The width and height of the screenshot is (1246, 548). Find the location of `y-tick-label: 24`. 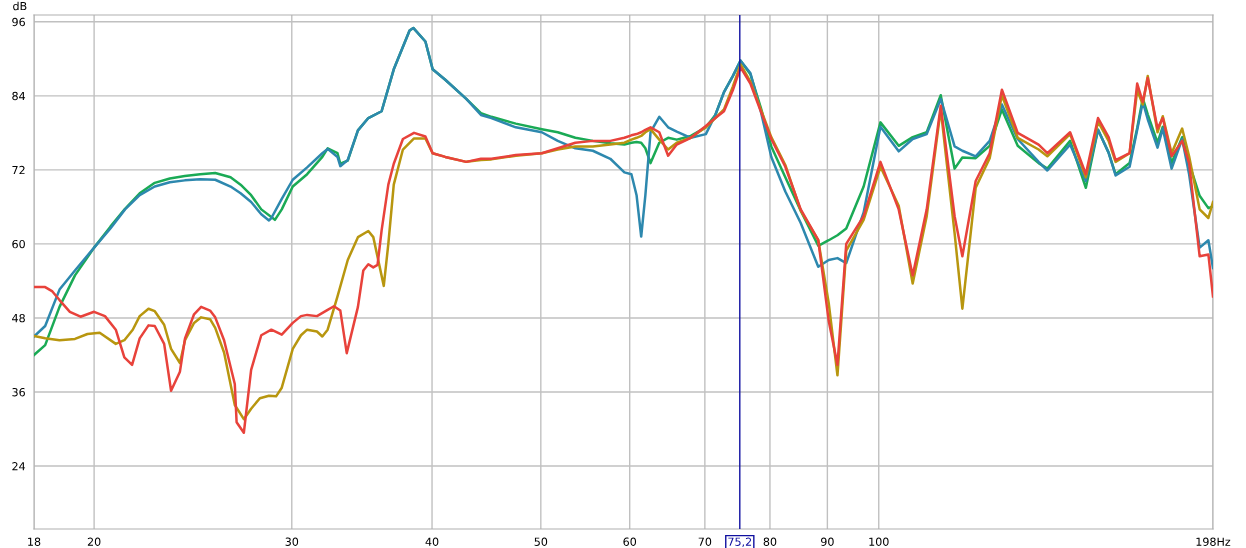

y-tick-label: 24 is located at coordinates (19, 466).